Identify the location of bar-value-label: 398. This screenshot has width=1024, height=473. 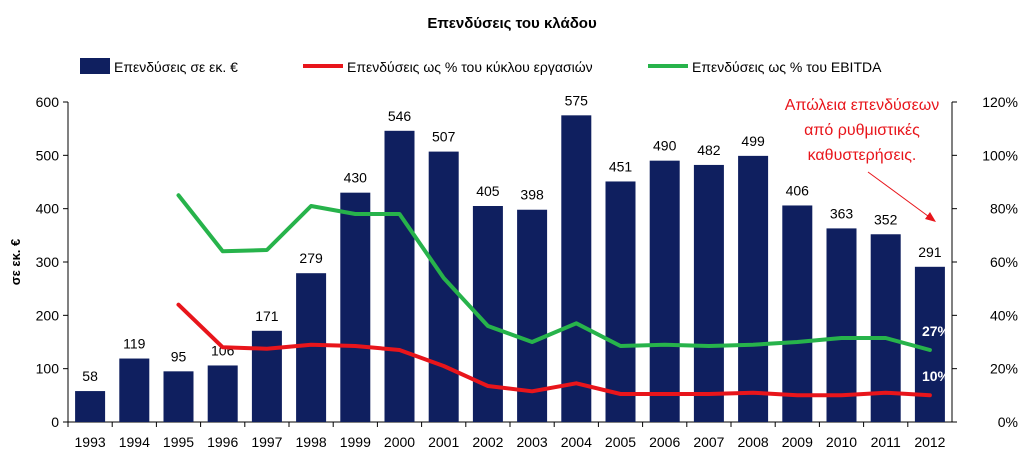
(532, 195).